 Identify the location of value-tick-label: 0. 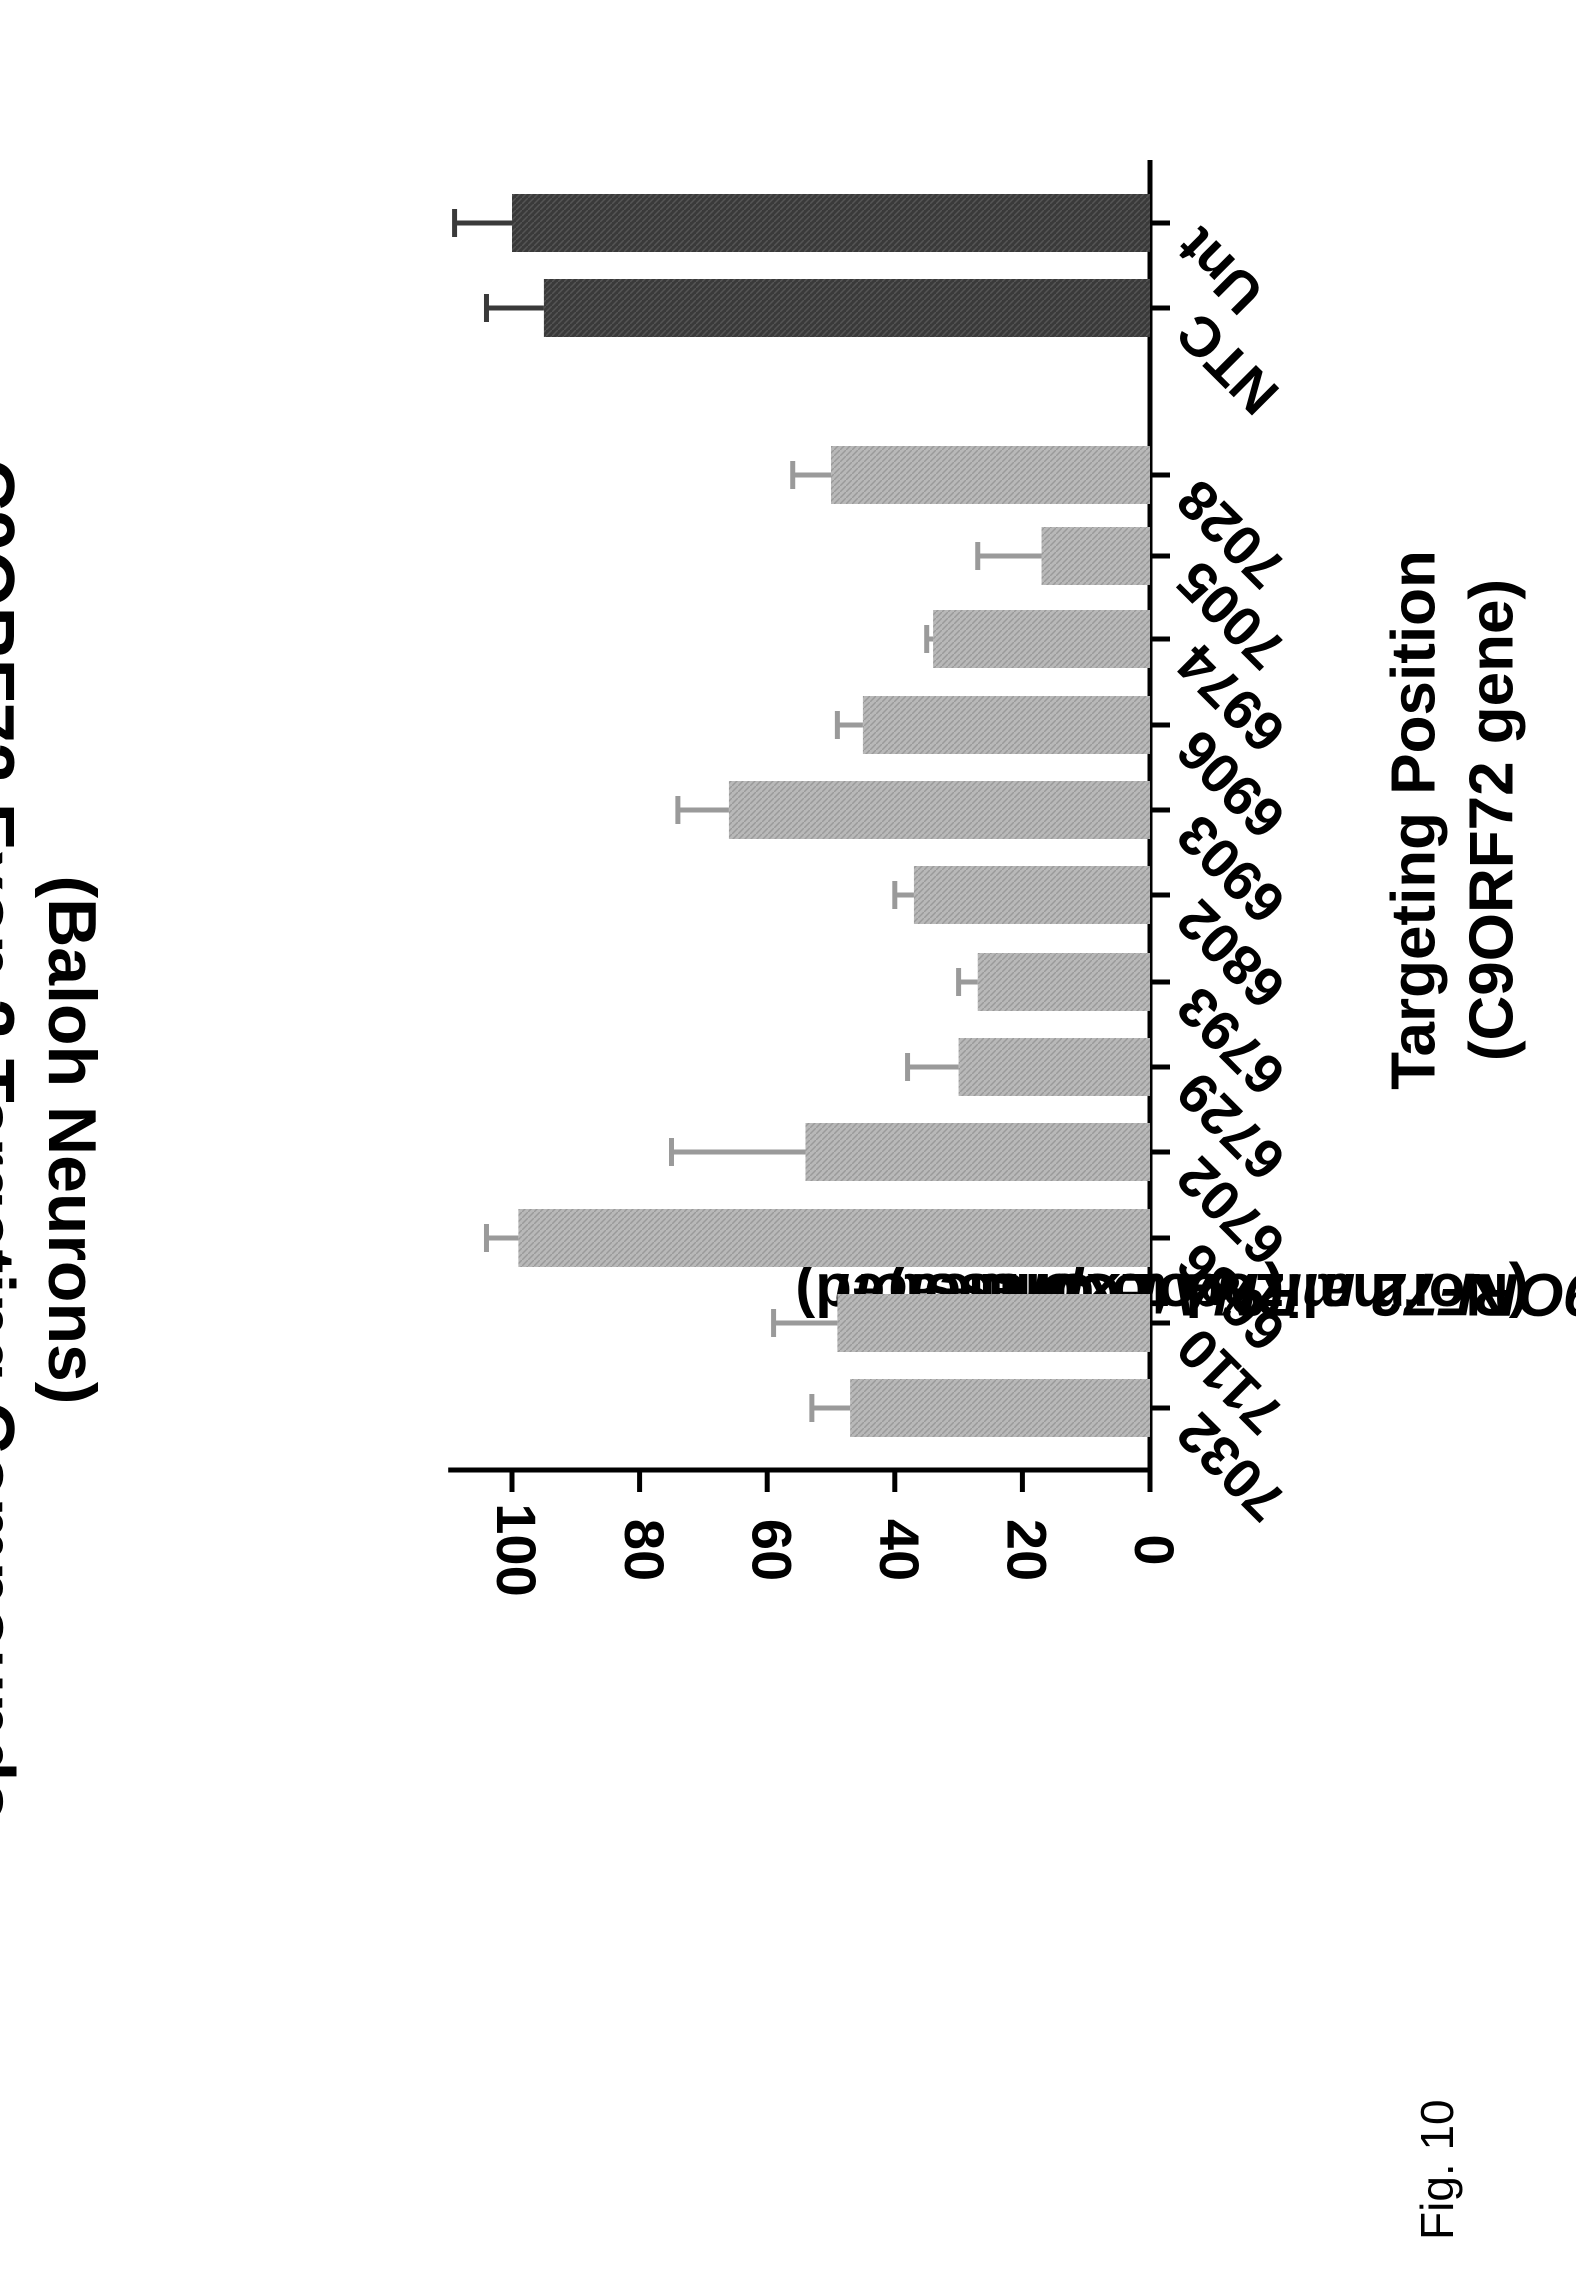
(1154, 1549).